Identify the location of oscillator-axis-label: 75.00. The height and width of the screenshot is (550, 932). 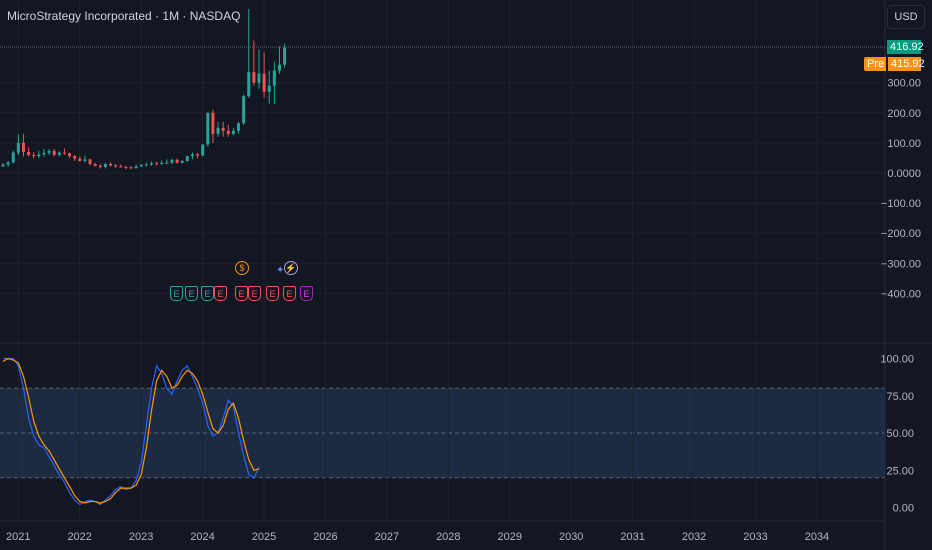
(900, 397).